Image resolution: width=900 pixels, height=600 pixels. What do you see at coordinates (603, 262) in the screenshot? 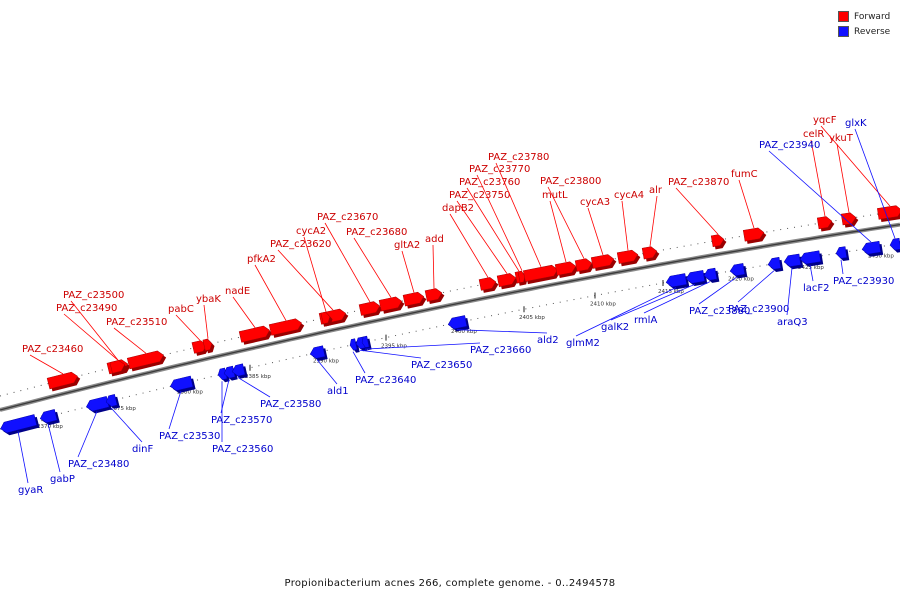
I see `gene-cycA3` at bounding box center [603, 262].